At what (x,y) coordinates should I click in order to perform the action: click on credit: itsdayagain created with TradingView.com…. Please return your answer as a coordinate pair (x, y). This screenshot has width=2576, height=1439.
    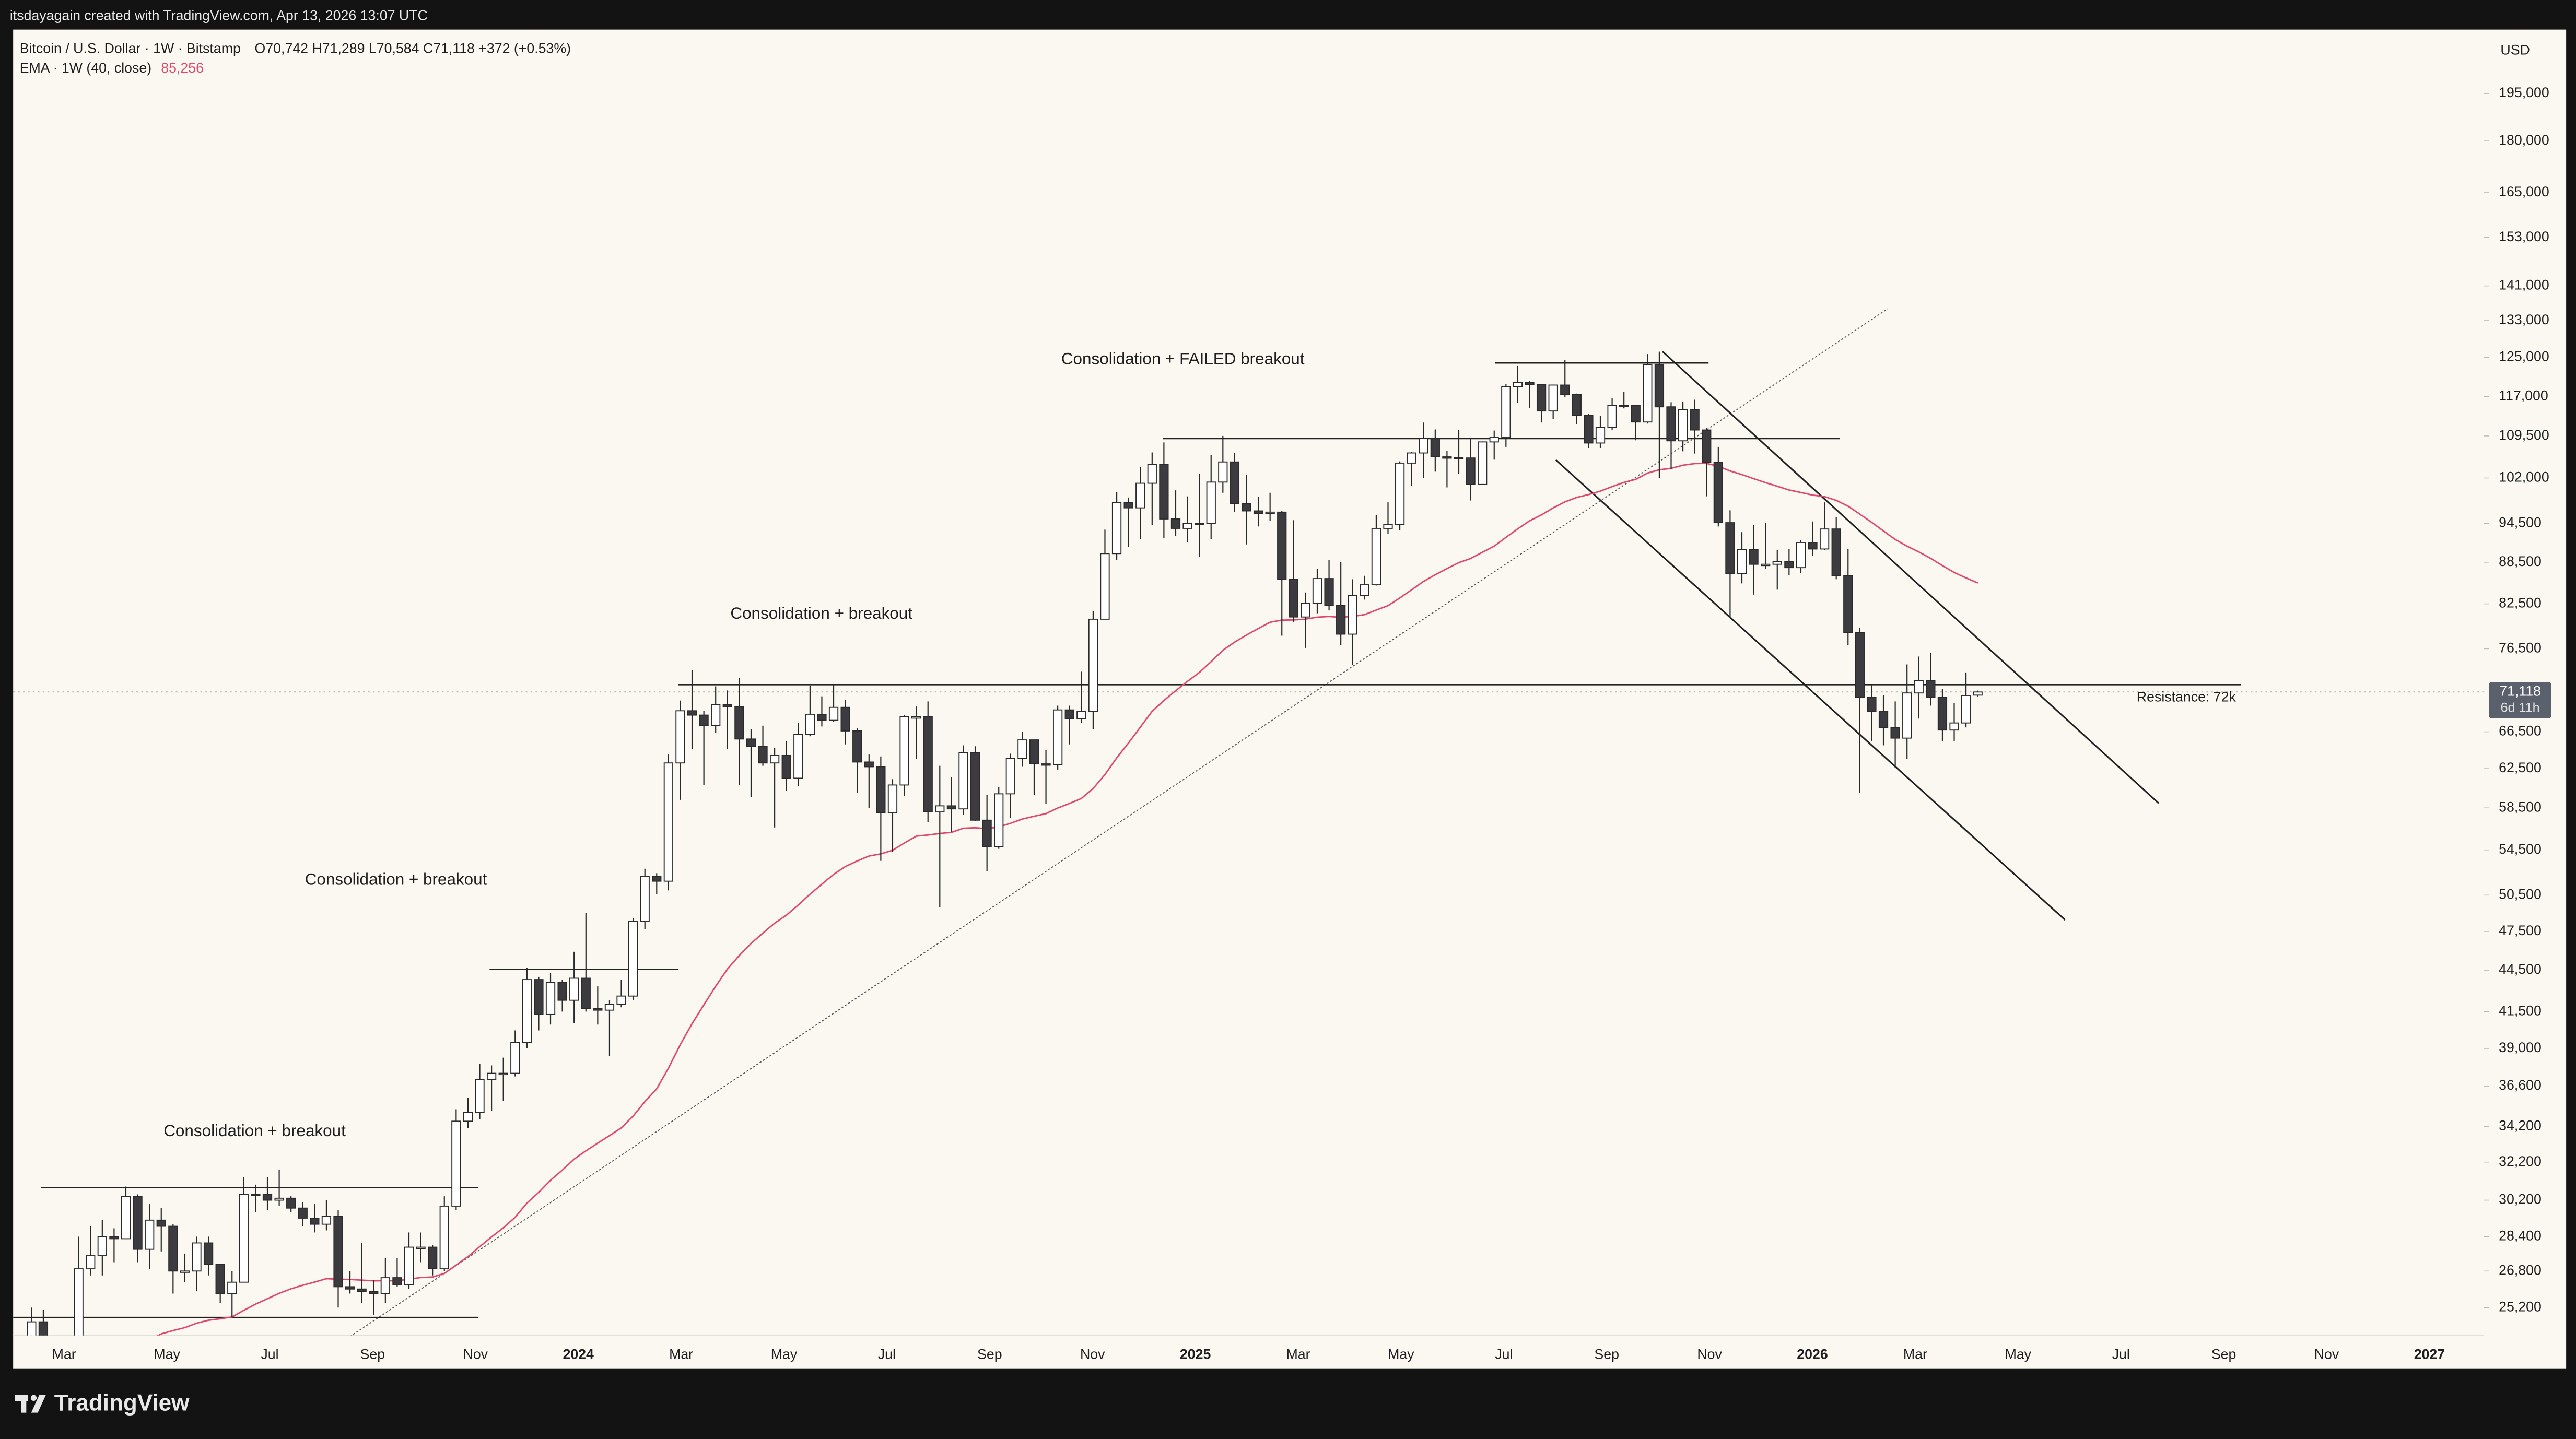
    Looking at the image, I should click on (219, 15).